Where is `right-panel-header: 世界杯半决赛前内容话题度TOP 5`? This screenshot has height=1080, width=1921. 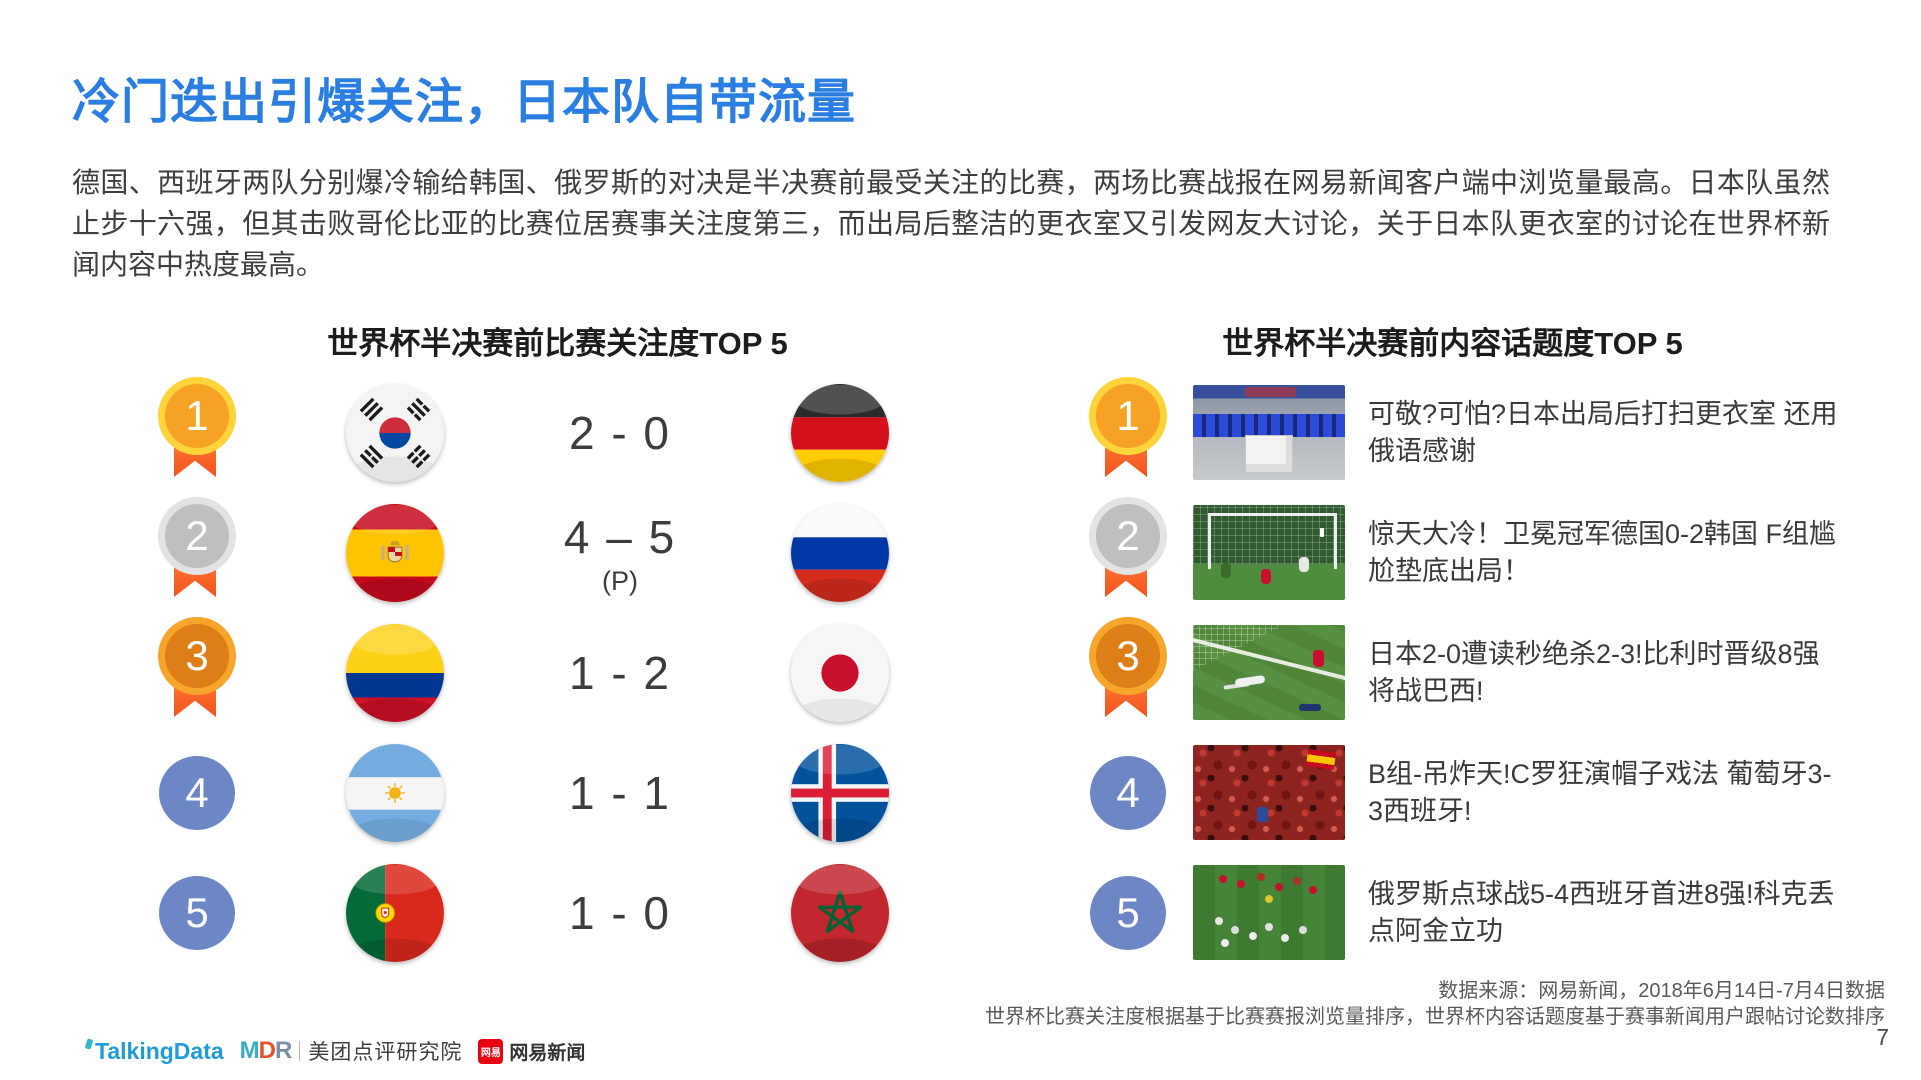 right-panel-header: 世界杯半决赛前内容话题度TOP 5 is located at coordinates (1452, 343).